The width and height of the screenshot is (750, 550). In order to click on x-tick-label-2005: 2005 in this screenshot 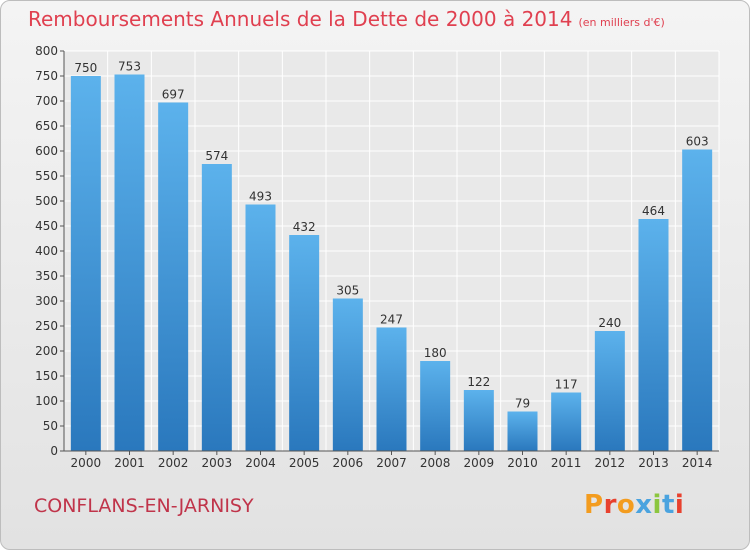, I will do `click(304, 463)`.